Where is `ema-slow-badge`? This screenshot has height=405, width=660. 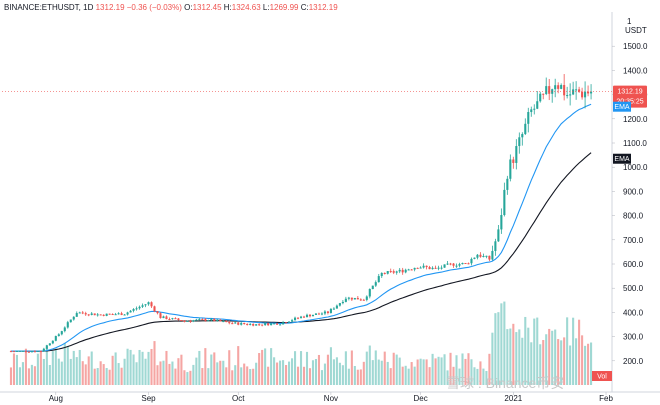
ema-slow-badge is located at coordinates (622, 158).